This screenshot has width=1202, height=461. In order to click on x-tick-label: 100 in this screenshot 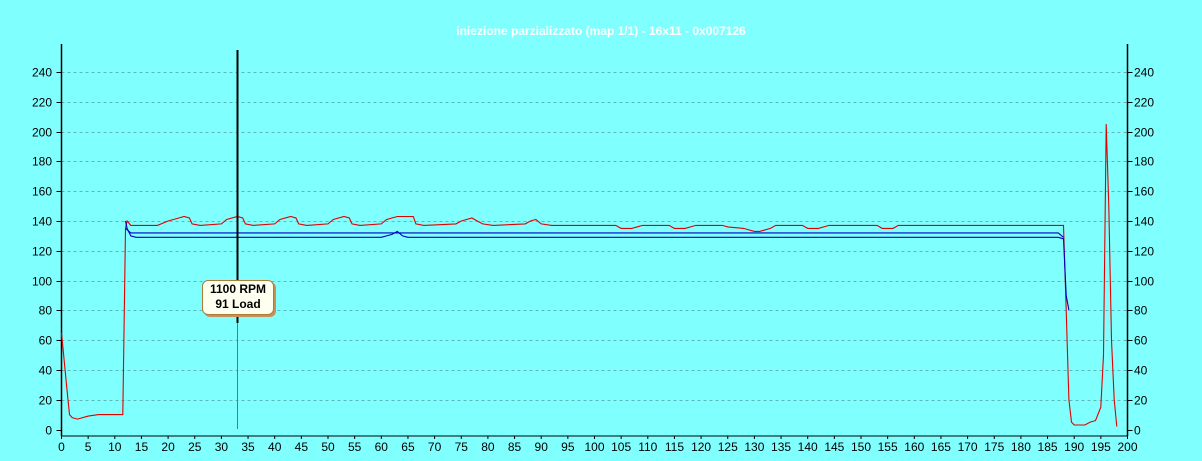, I will do `click(594, 447)`.